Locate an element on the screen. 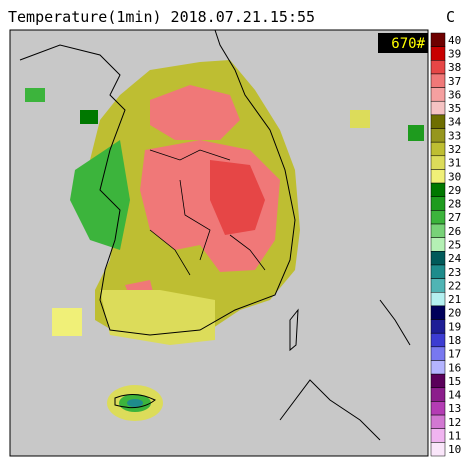 This screenshot has width=474, height=470. color-label: 11 is located at coordinates (454, 436).